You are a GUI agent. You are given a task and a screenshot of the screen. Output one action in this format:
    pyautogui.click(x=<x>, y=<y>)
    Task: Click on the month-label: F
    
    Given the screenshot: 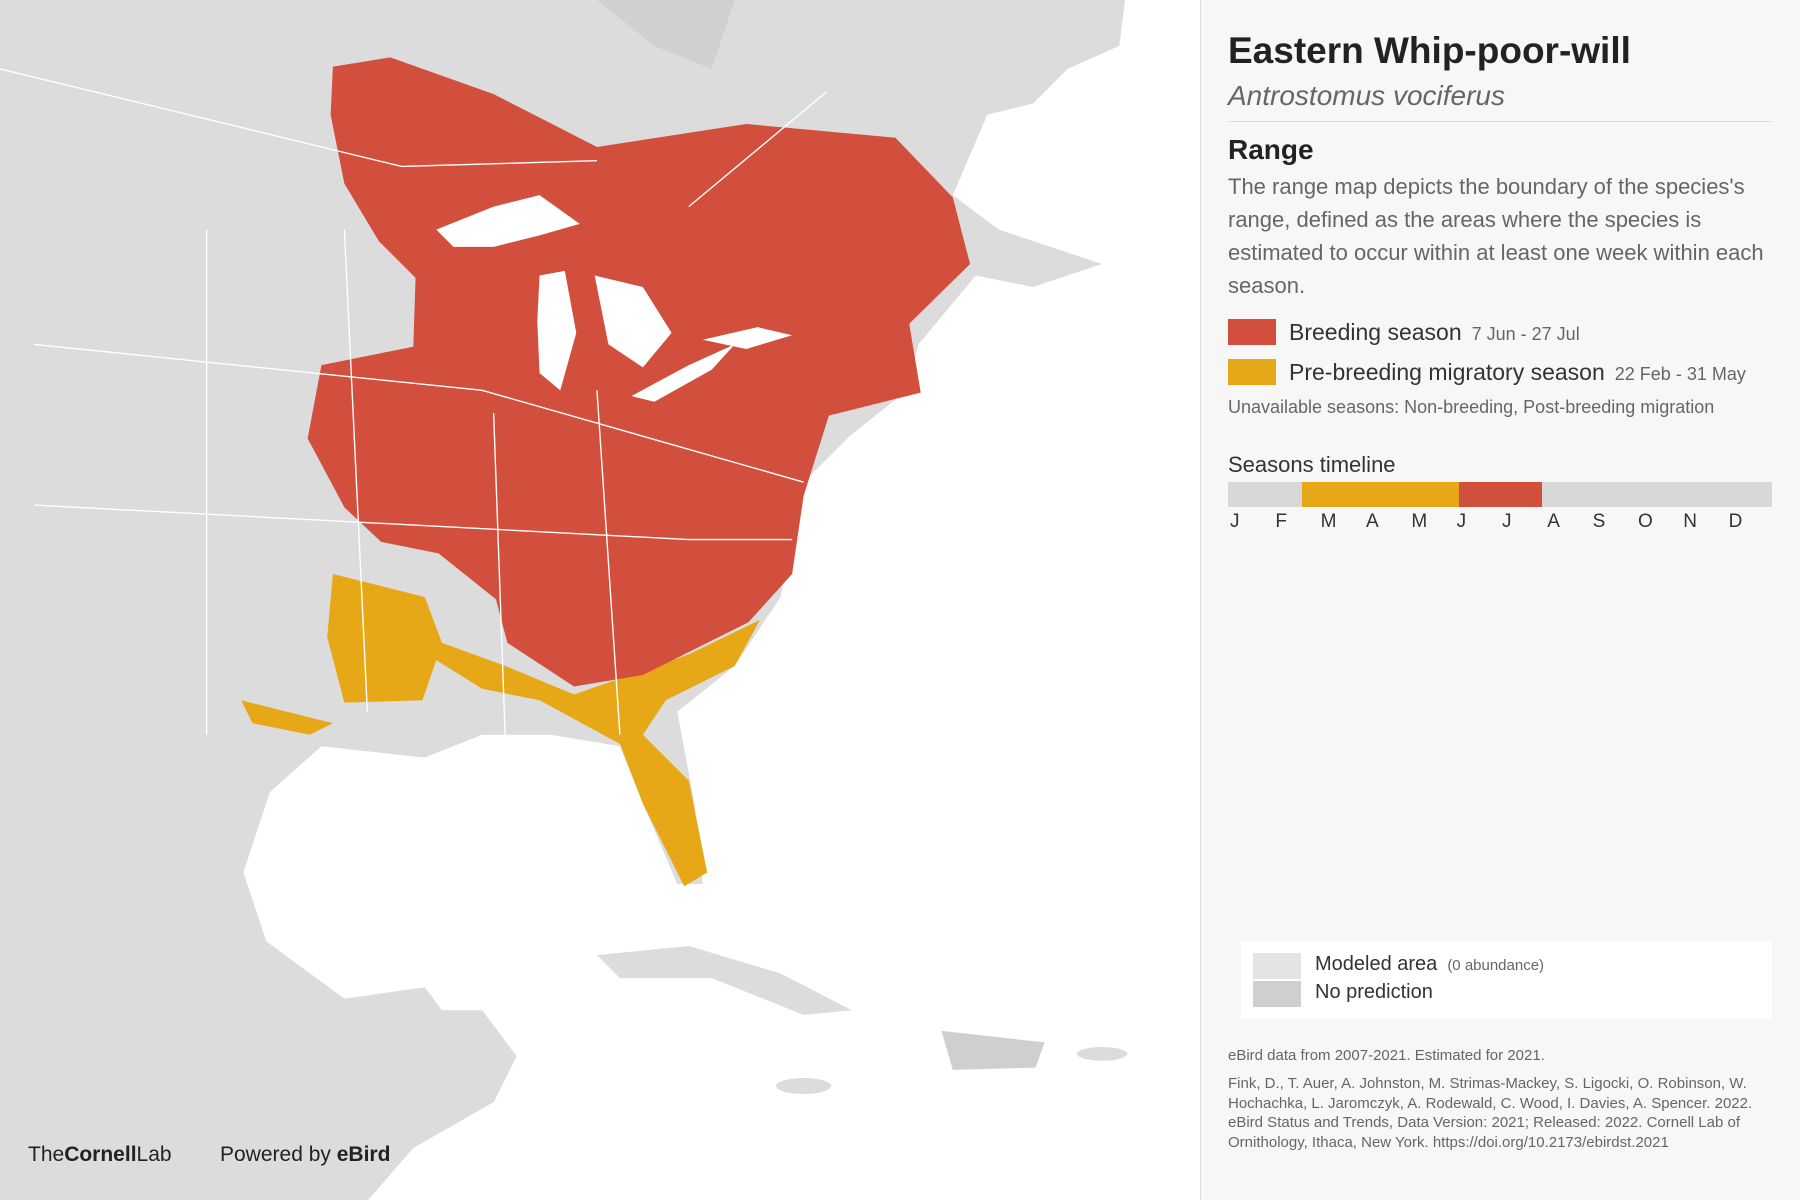 What is the action you would take?
    pyautogui.click(x=1281, y=521)
    